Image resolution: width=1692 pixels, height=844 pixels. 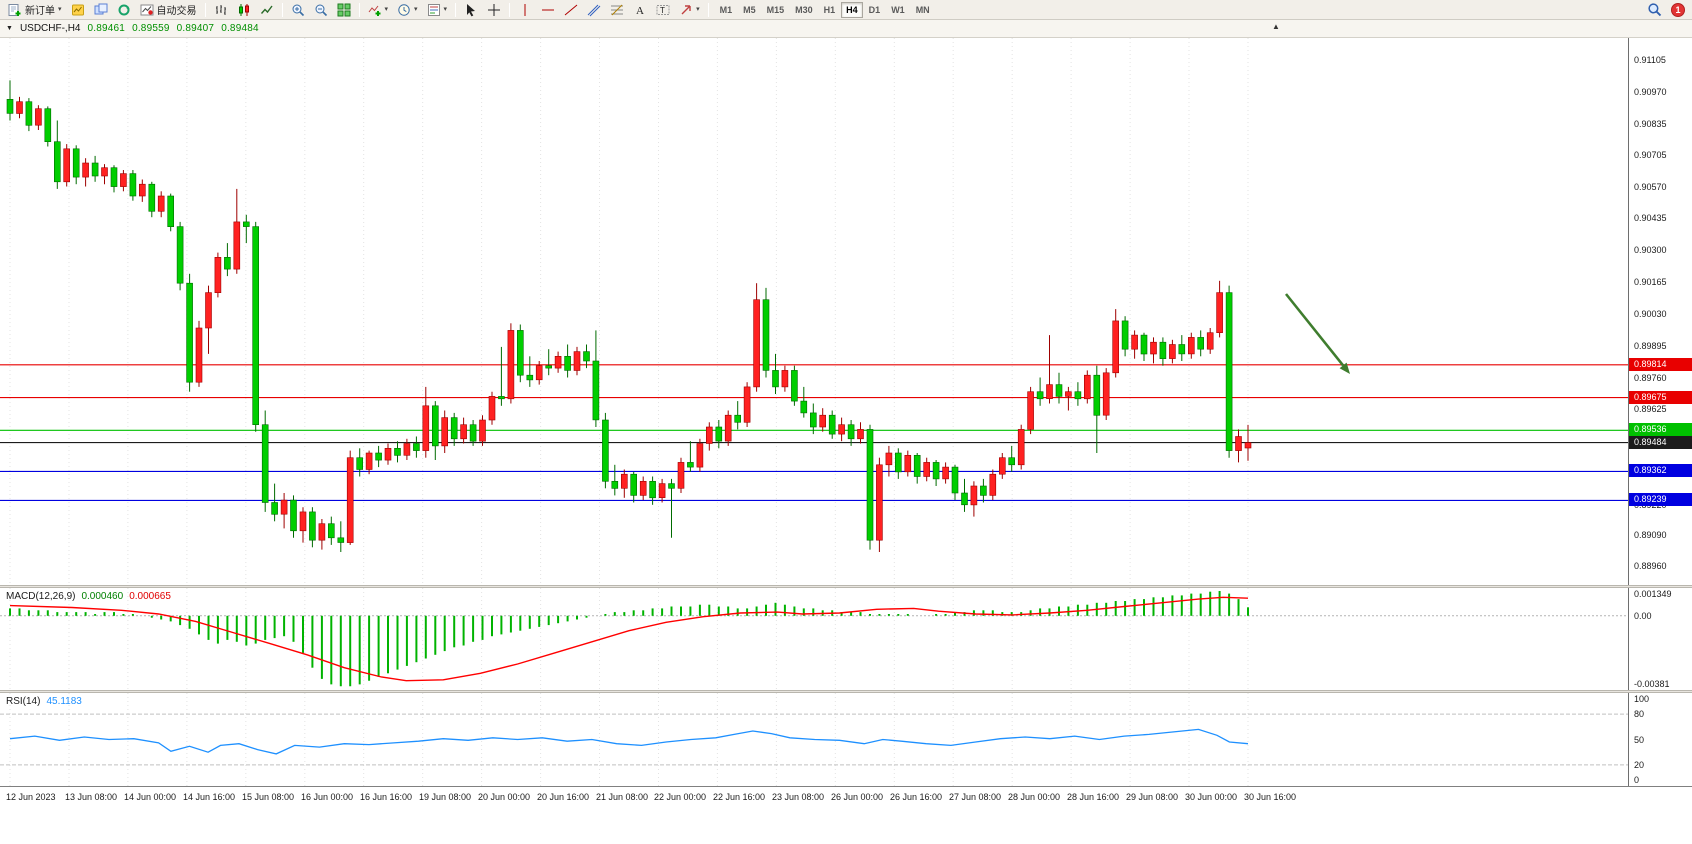 I want to click on horizontal-line-icon, so click(x=548, y=9).